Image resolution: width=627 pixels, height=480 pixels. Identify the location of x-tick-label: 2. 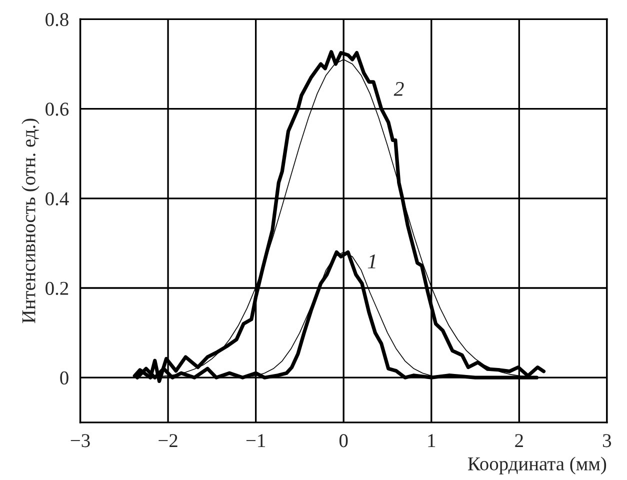
(519, 441).